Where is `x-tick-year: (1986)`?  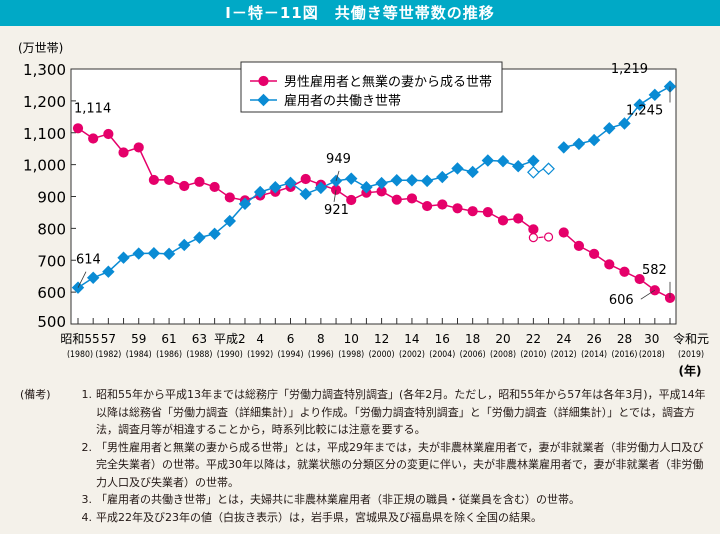
x-tick-year: (1986) is located at coordinates (169, 355).